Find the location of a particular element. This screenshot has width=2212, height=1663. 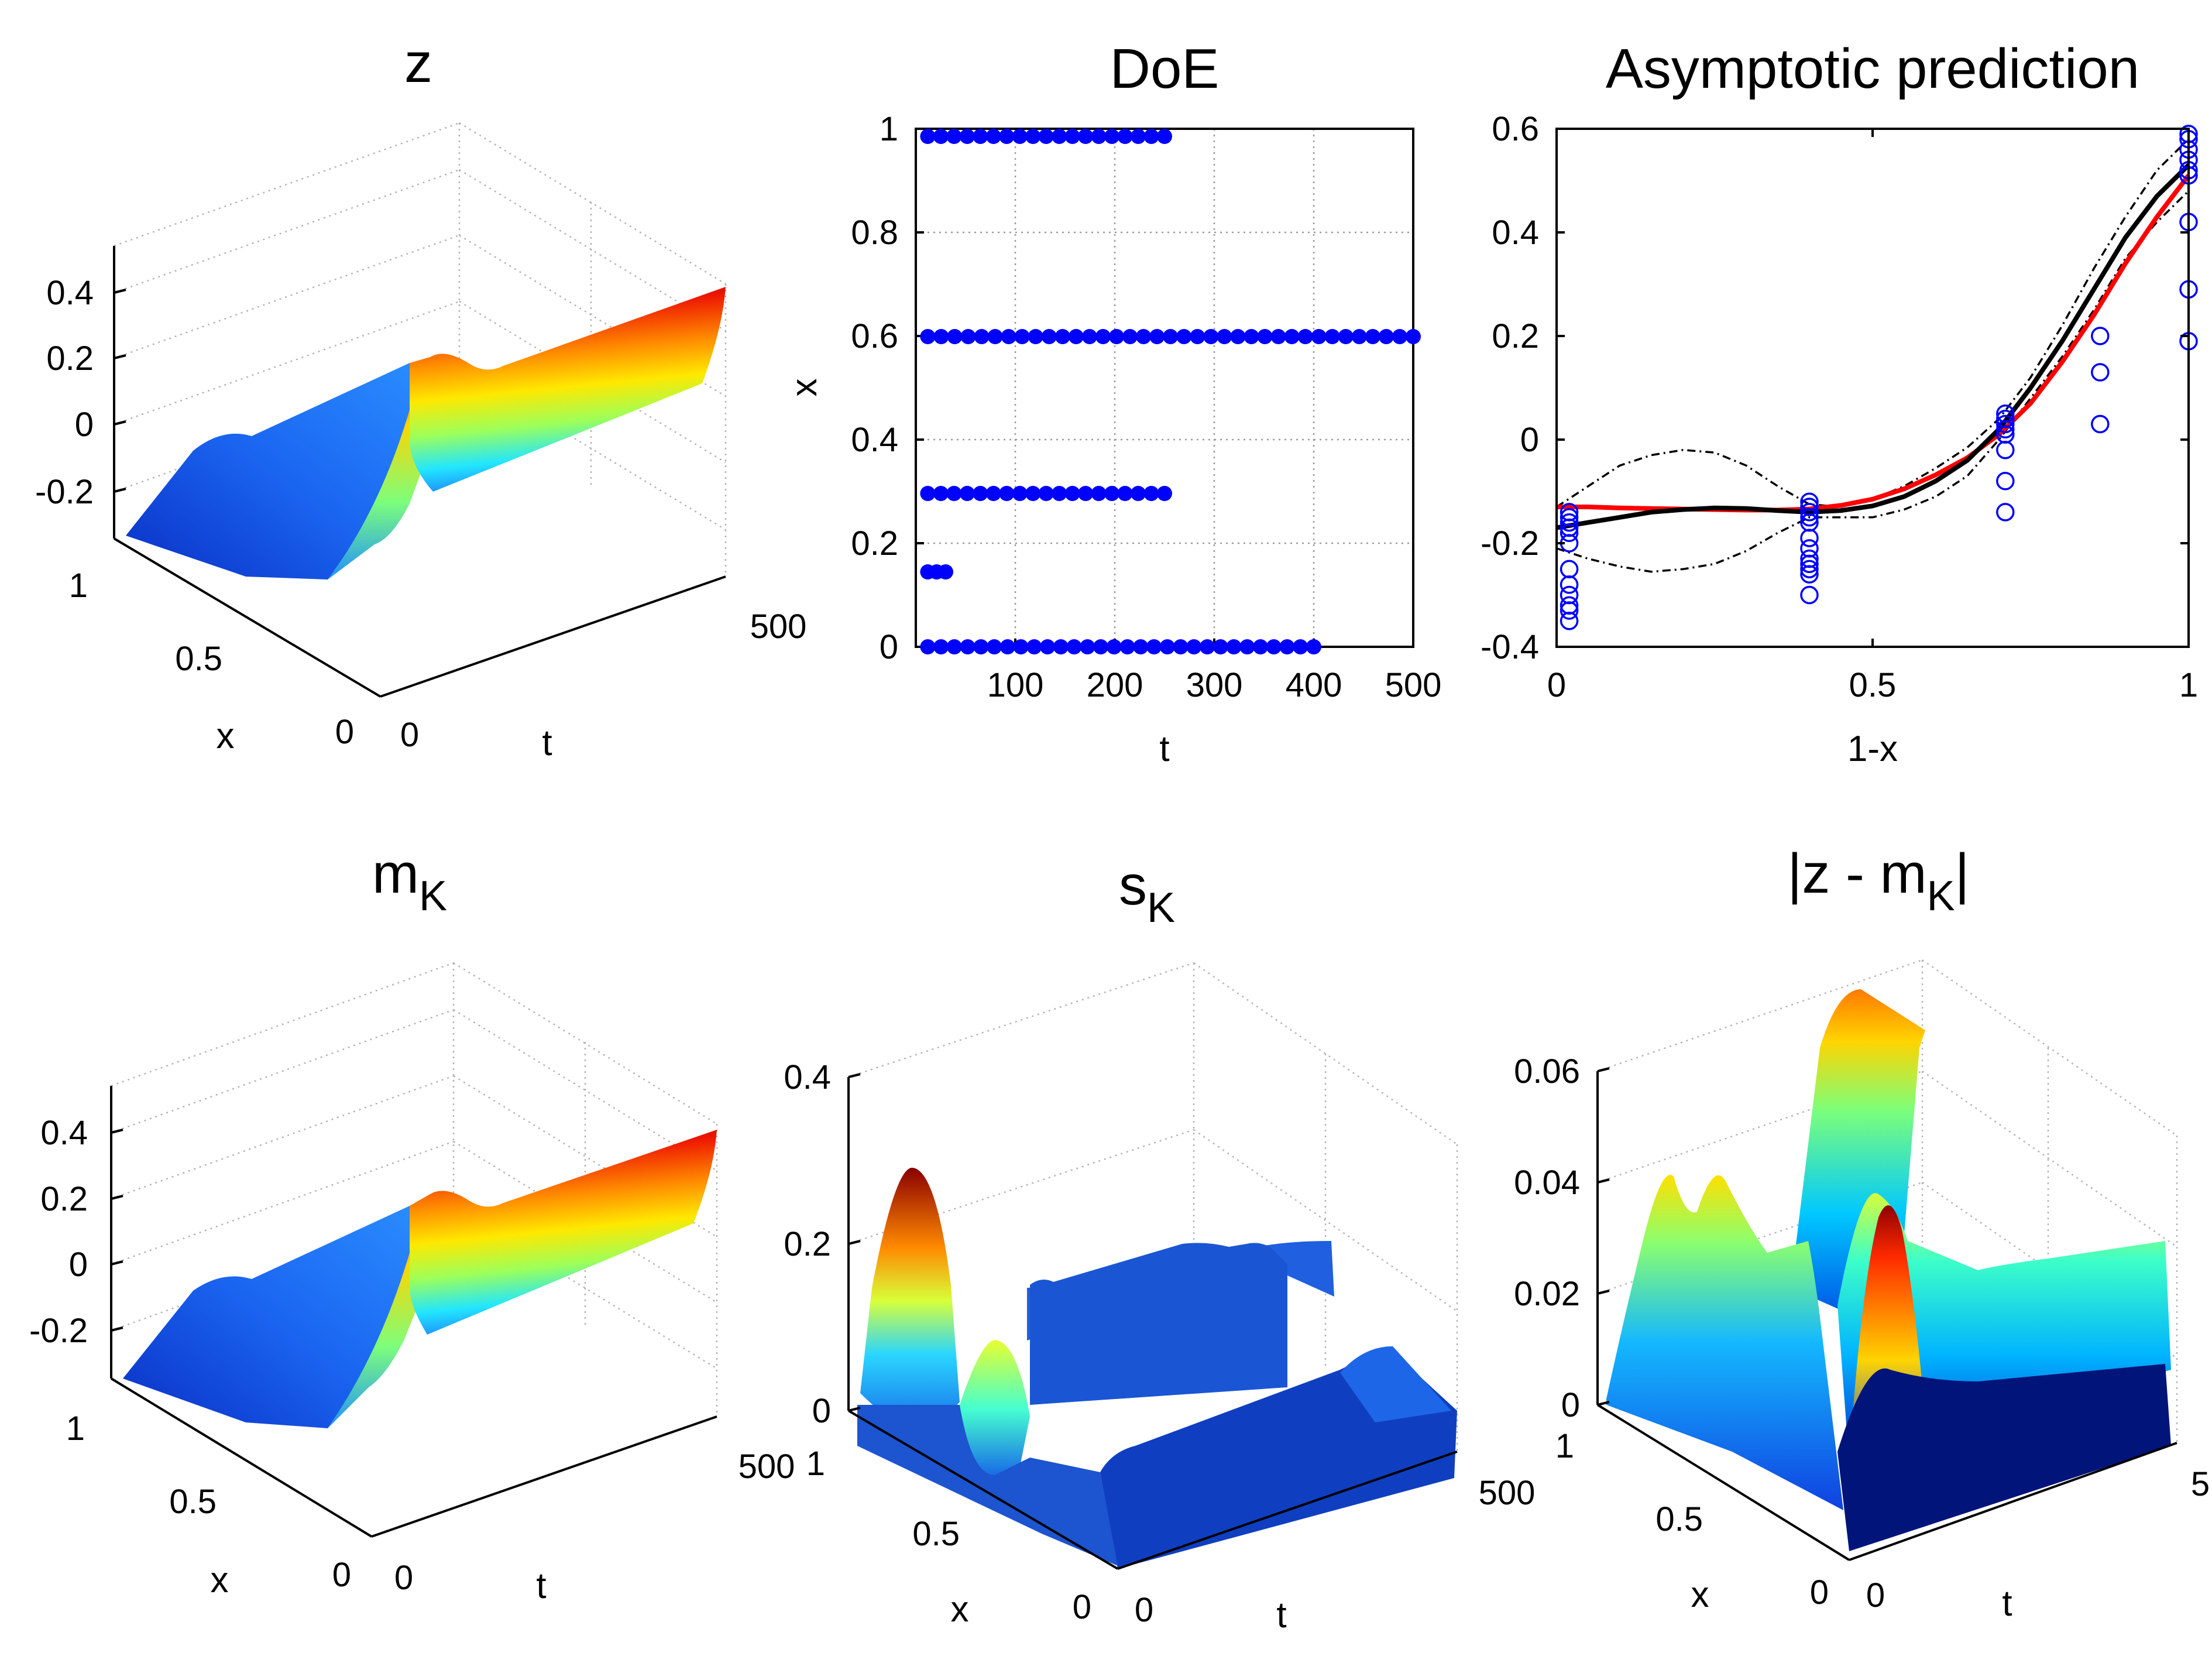

chart-err-zaxis: 0.06 0.04 0.02 0 is located at coordinates (1562, 1238).